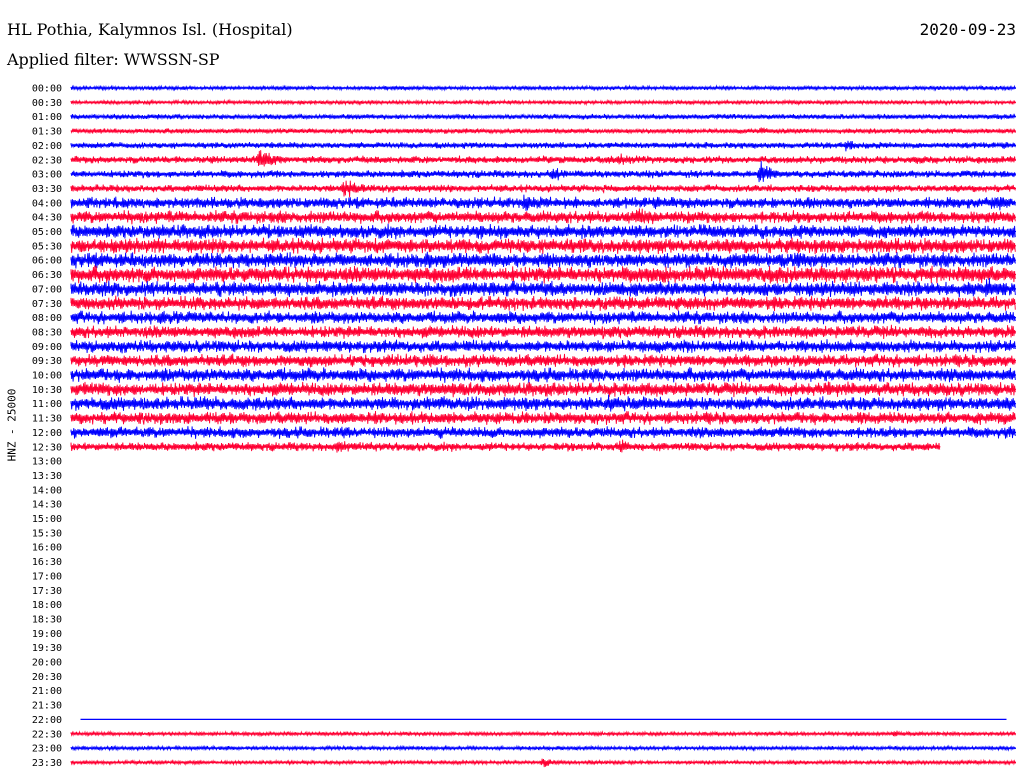 This screenshot has height=780, width=1024. Describe the element at coordinates (47, 332) in the screenshot. I see `row-label-0830: 08:30` at that location.